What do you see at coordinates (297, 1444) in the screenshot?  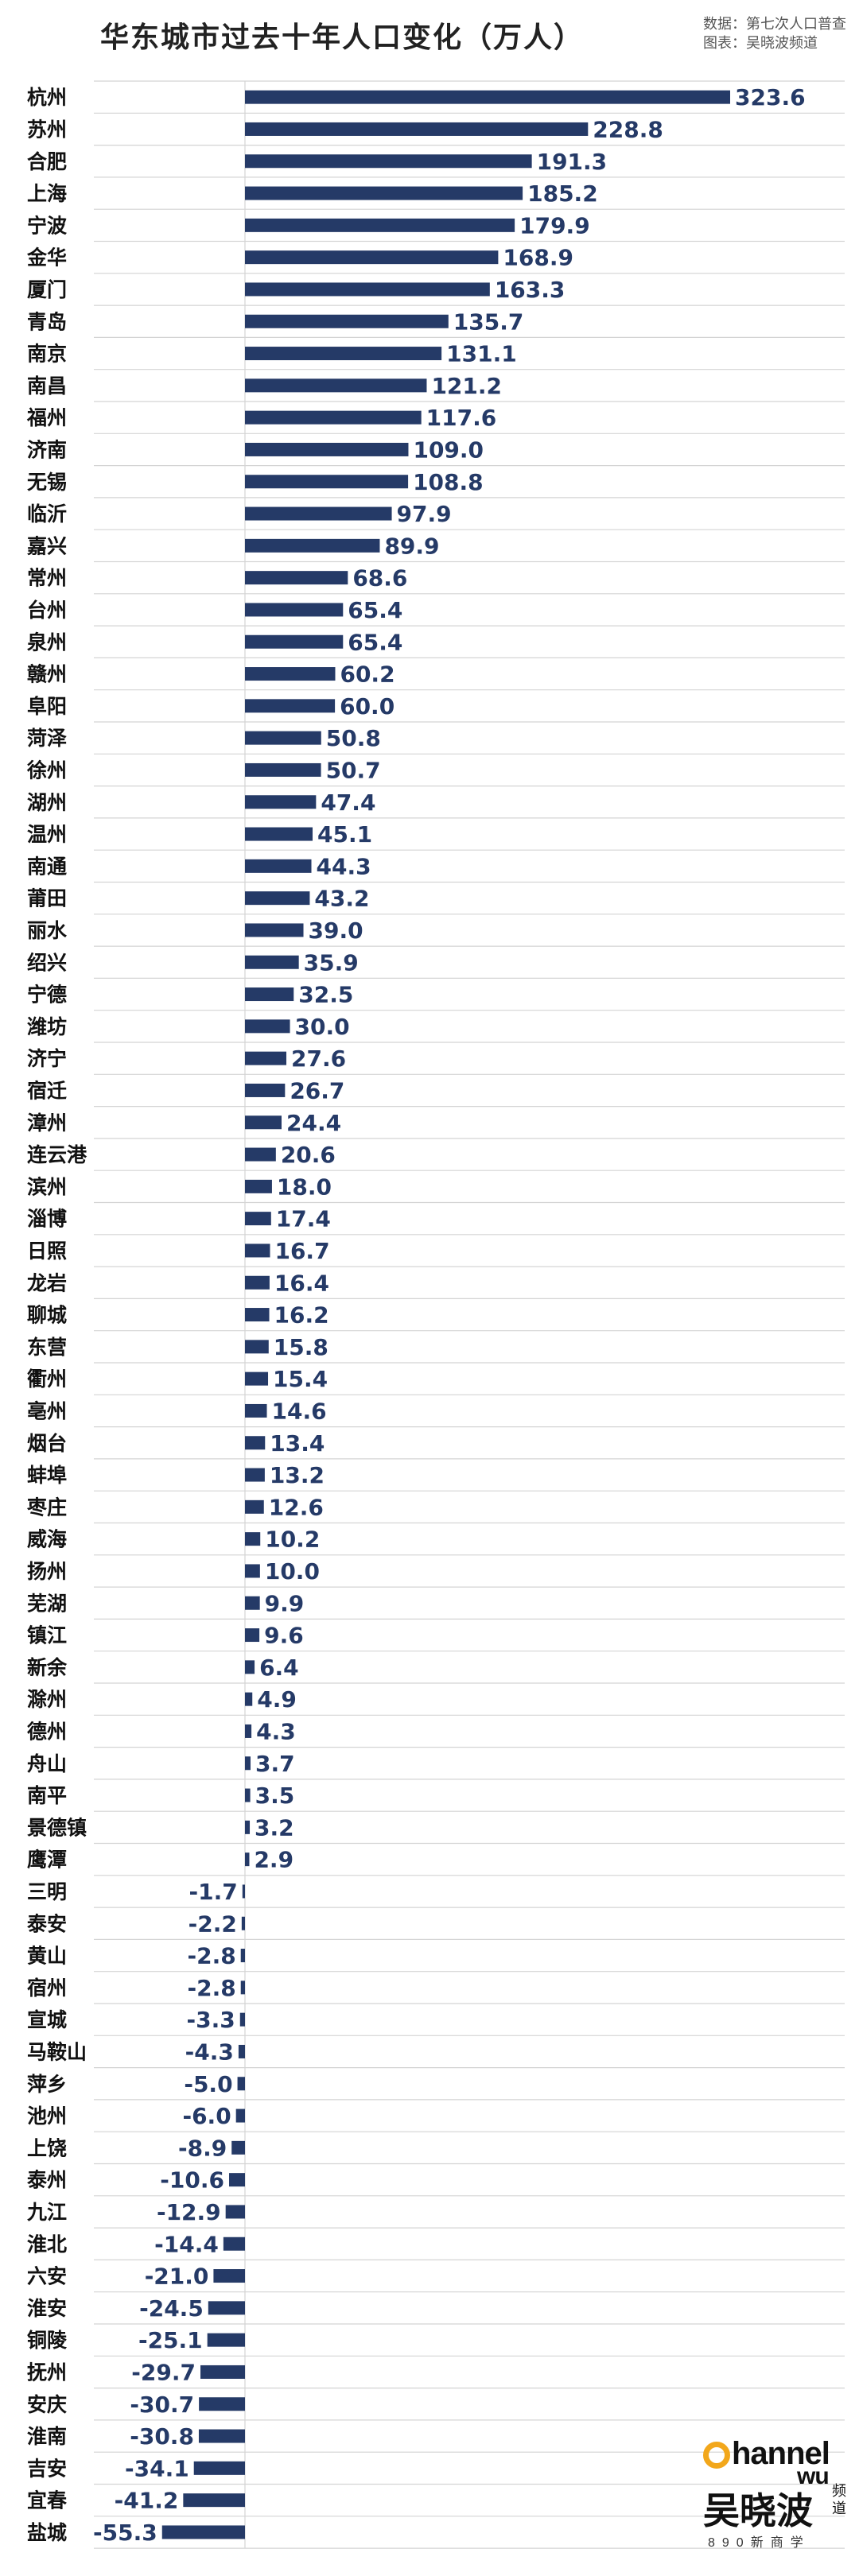 I see `value-label: 13.4` at bounding box center [297, 1444].